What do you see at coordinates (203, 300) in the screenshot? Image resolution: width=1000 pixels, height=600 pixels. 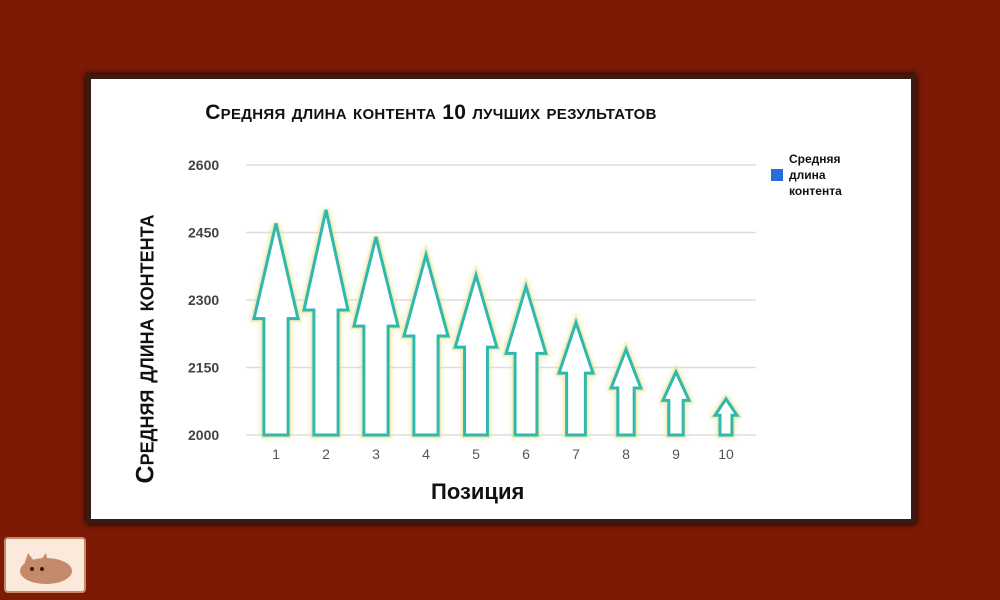 I see `y-tick-label: 2300` at bounding box center [203, 300].